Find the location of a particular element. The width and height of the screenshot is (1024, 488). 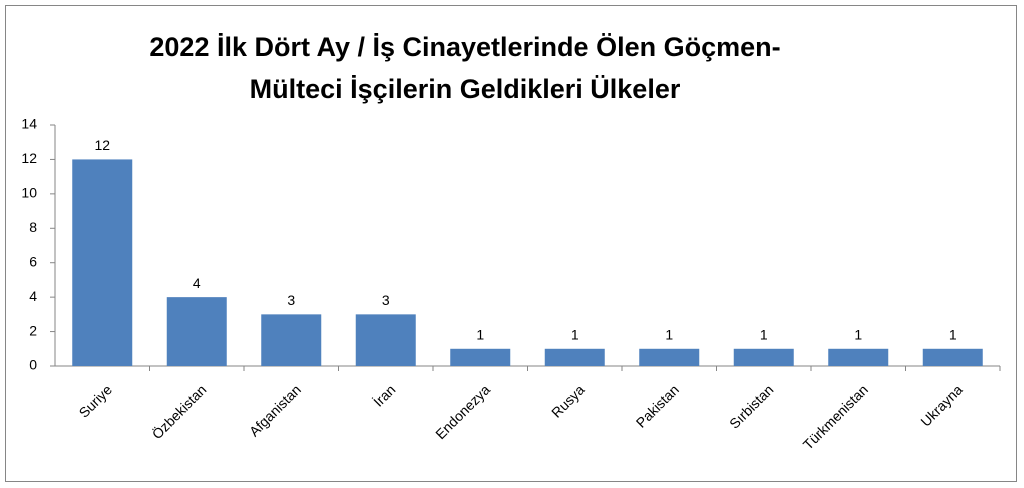

y-tick-label: 6 is located at coordinates (33, 261).